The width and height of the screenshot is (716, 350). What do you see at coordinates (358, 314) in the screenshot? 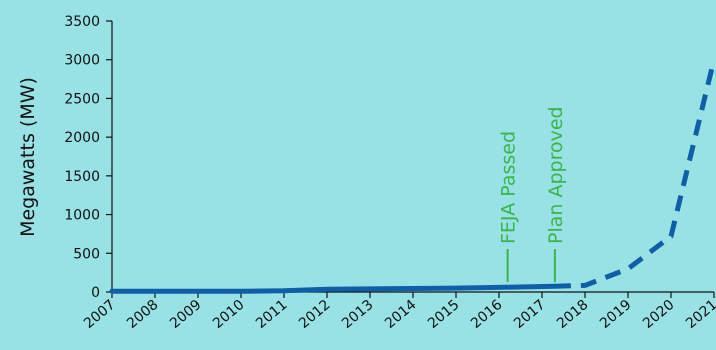
I see `x-tick-label: 2013` at bounding box center [358, 314].